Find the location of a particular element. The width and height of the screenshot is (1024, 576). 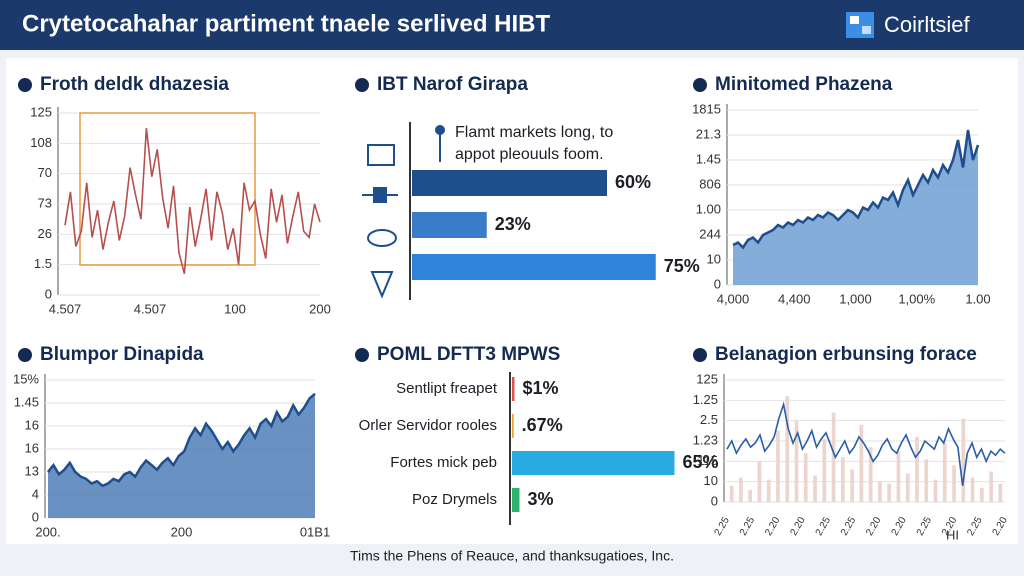

value-label: .67% is located at coordinates (542, 425).